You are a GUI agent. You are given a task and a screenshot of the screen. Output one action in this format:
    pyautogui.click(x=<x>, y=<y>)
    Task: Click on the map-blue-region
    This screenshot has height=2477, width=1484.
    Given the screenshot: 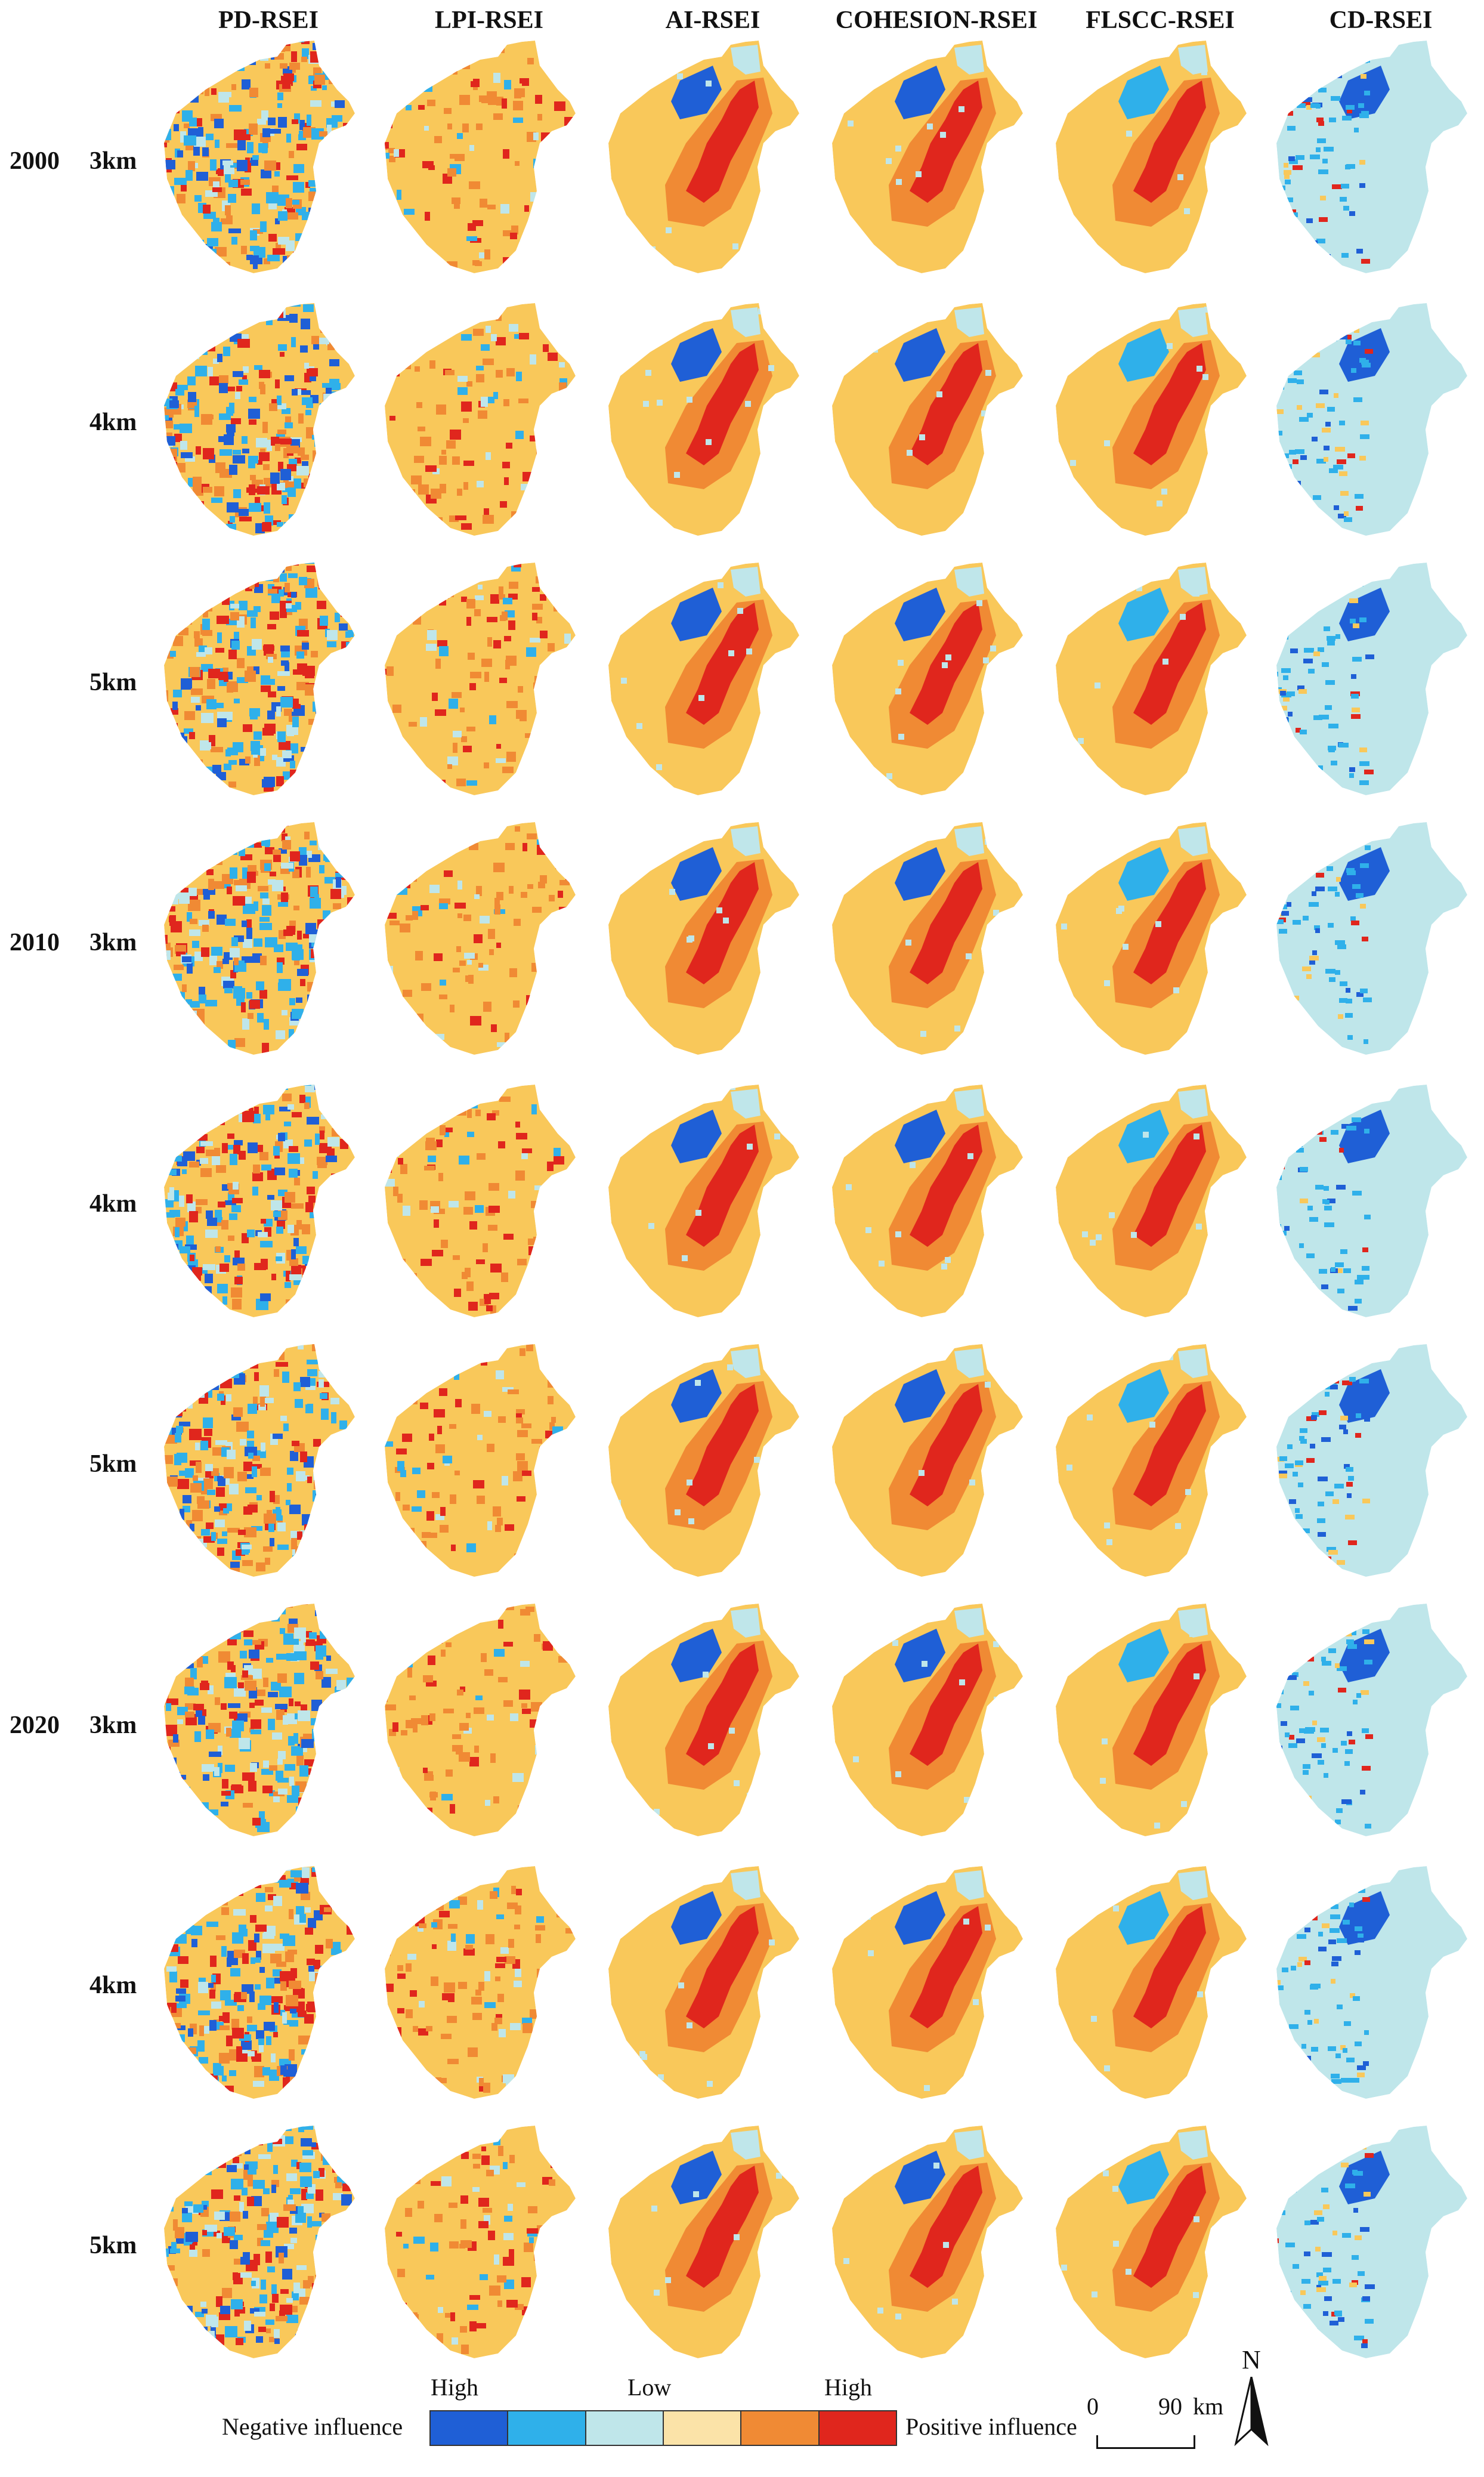 What is the action you would take?
    pyautogui.click(x=920, y=1396)
    